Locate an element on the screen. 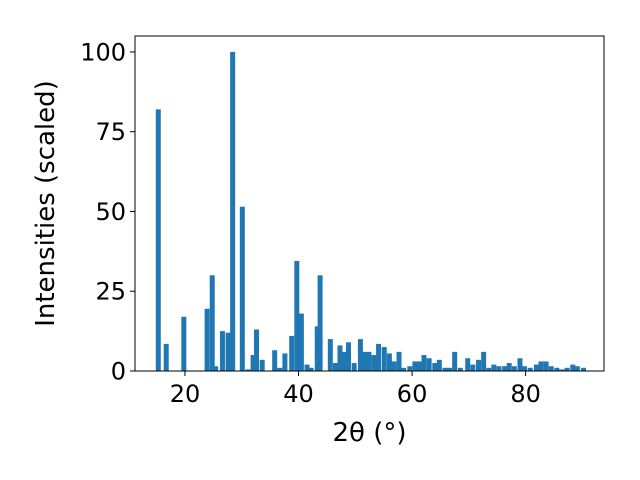 Image resolution: width=640 pixels, height=480 pixels. x-tick-label: 20 is located at coordinates (185, 394).